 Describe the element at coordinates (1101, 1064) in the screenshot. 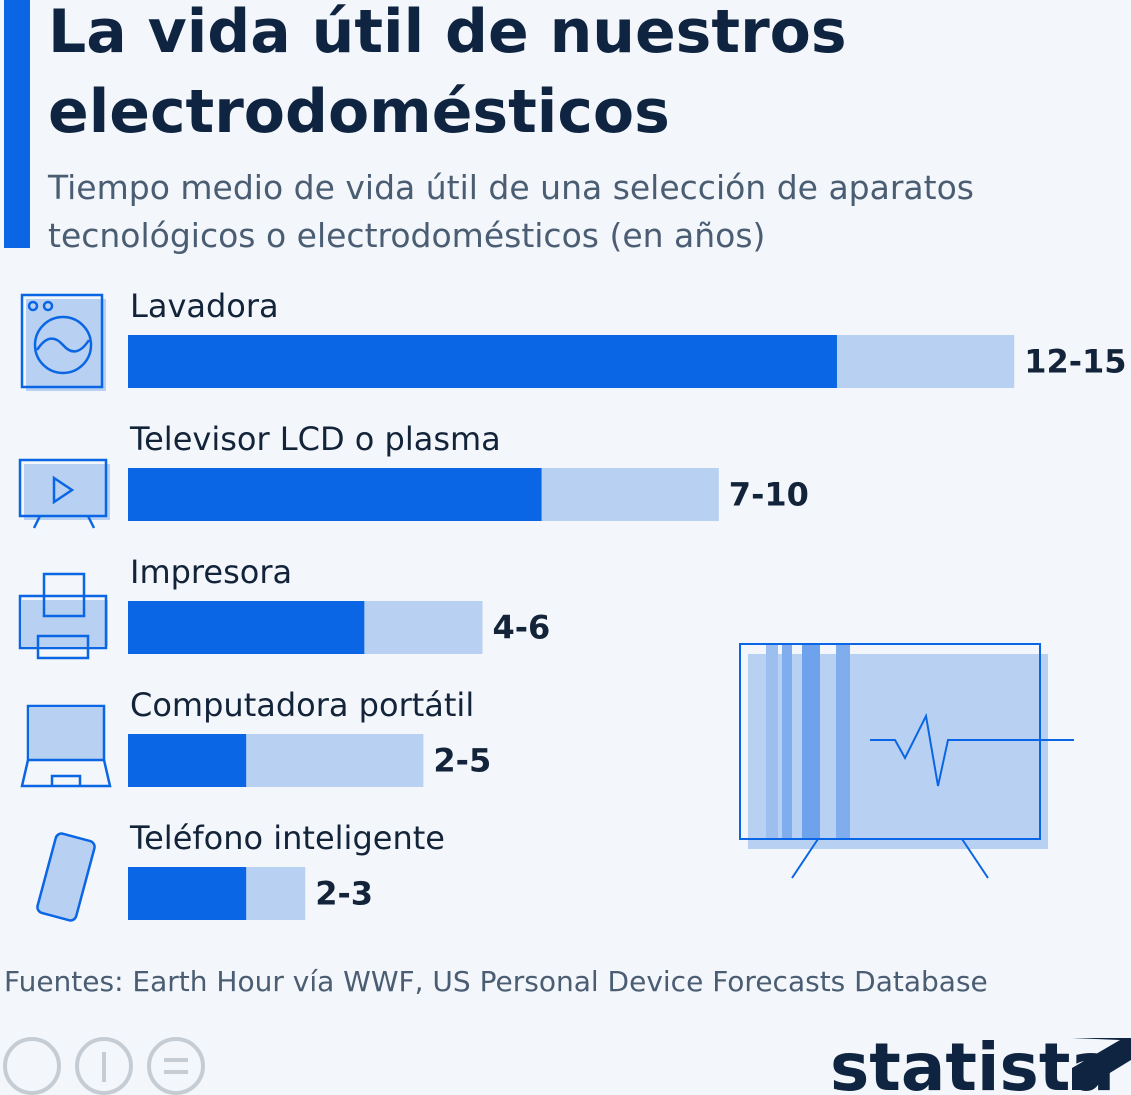

I see `brand-logo` at that location.